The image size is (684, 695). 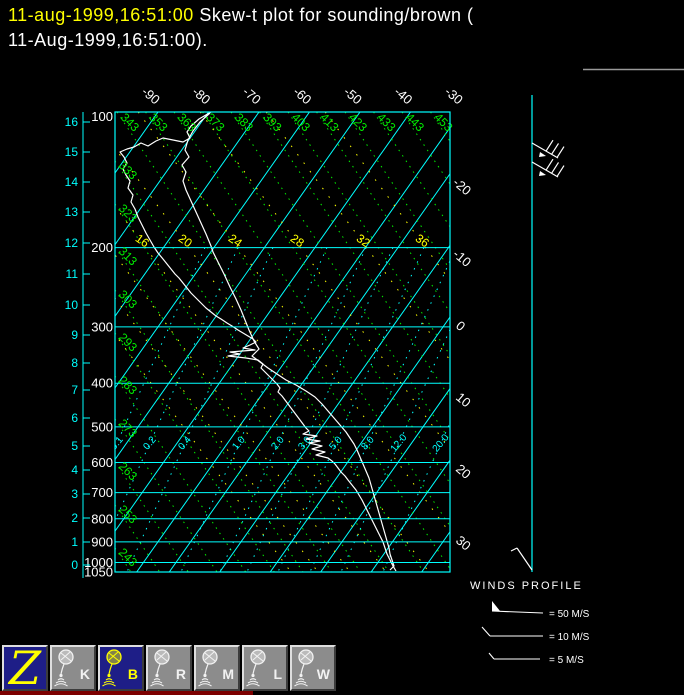 What do you see at coordinates (72, 122) in the screenshot?
I see `height-label: 16` at bounding box center [72, 122].